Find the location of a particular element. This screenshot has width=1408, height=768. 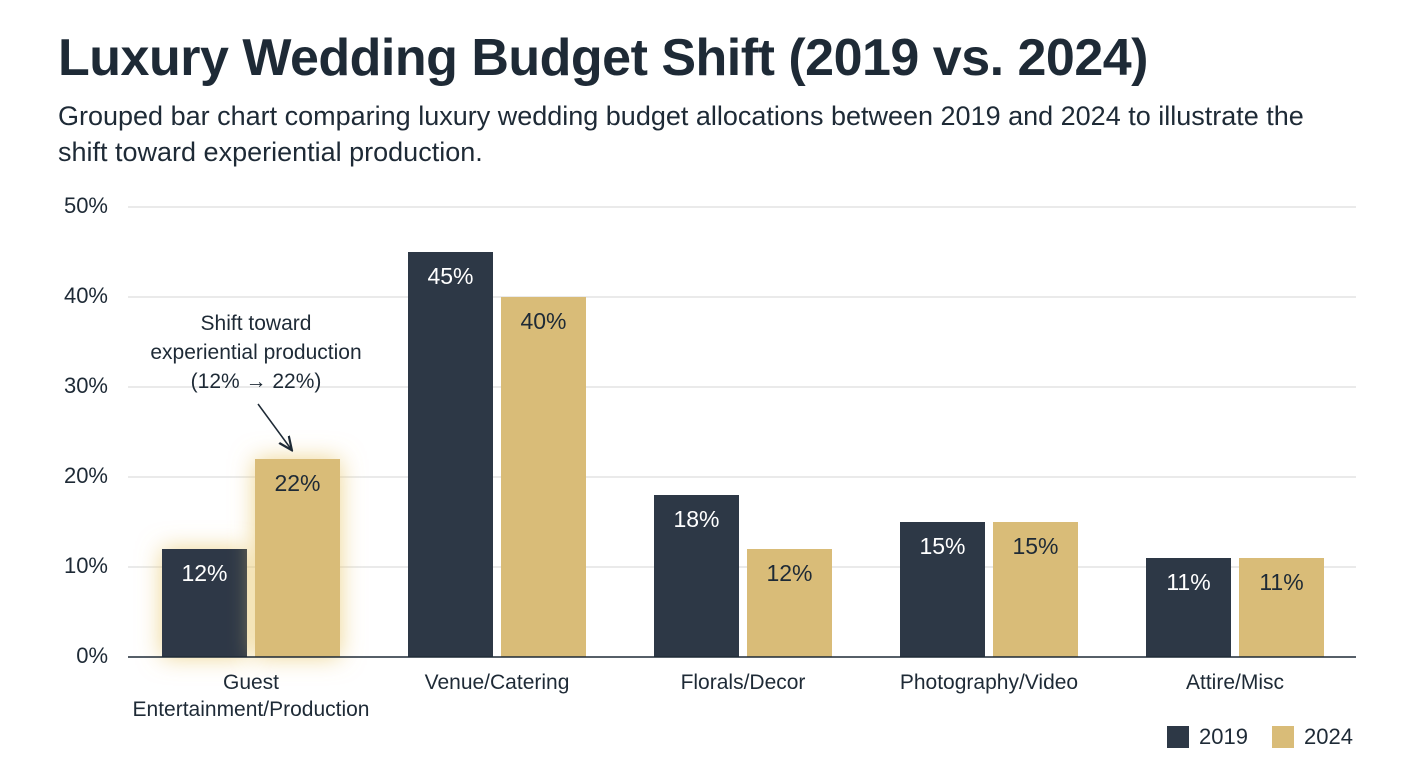

x-tick-label: Florals/Decor is located at coordinates (743, 682).